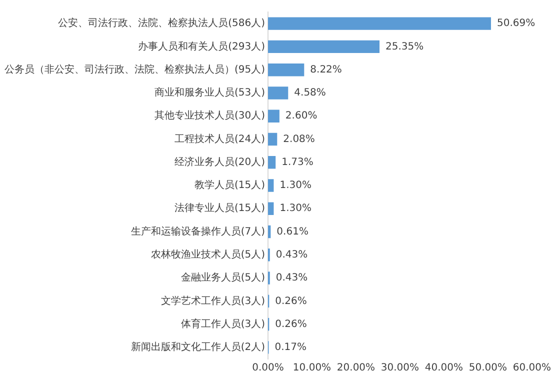  I want to click on data-label: 4.58%, so click(310, 93).